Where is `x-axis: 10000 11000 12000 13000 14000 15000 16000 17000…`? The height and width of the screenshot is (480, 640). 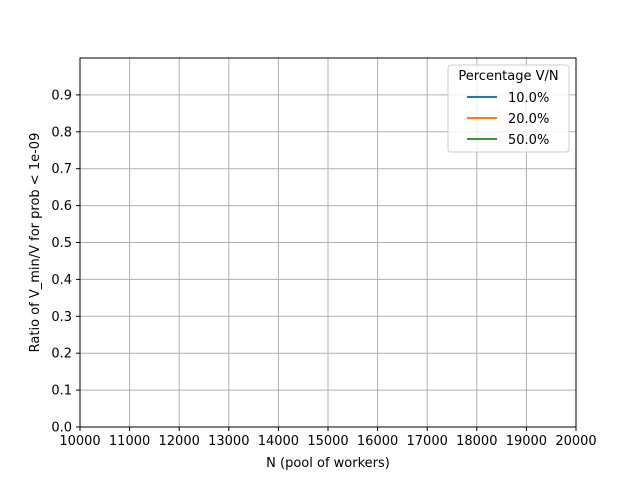 x-axis: 10000 11000 12000 13000 14000 15000 16000 17000… is located at coordinates (328, 438).